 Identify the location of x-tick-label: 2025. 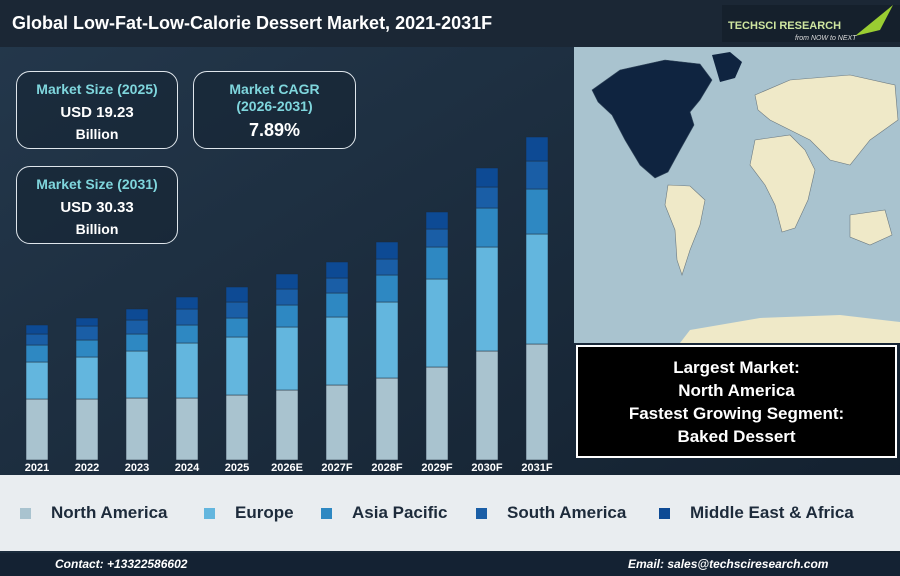
(237, 468).